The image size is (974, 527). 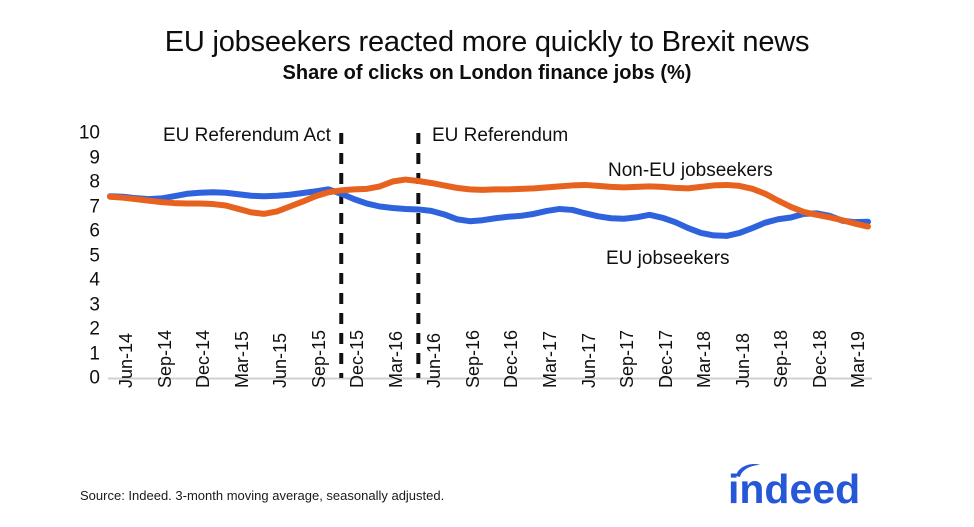 What do you see at coordinates (164, 358) in the screenshot?
I see `x-tick-sep-14: Sep-14` at bounding box center [164, 358].